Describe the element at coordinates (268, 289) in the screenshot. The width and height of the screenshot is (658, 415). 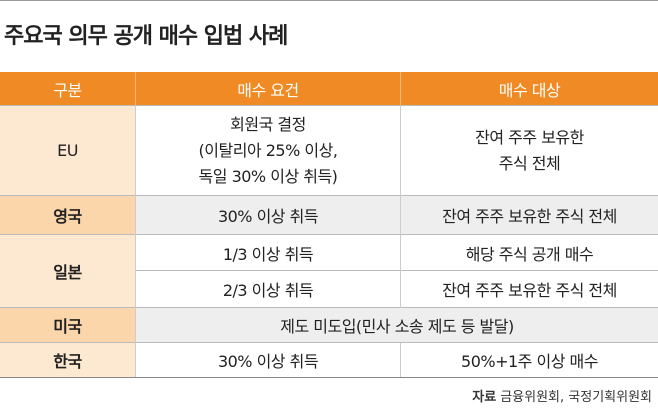
I see `cell: 2/3 이상 취득` at that location.